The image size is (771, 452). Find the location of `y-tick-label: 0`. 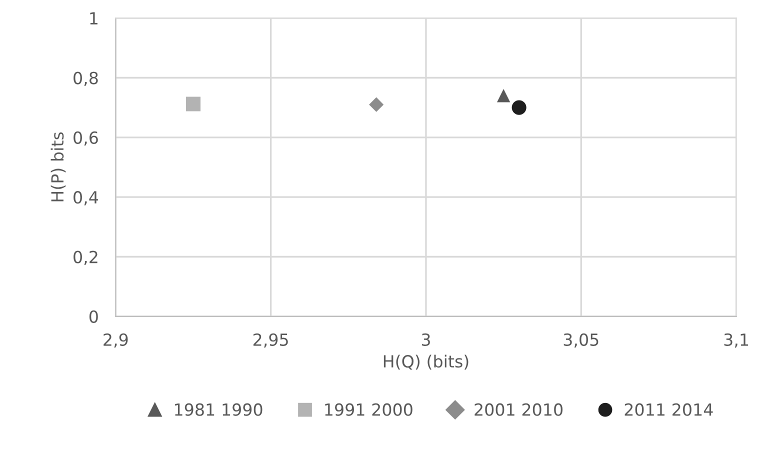

y-tick-label: 0 is located at coordinates (93, 316).